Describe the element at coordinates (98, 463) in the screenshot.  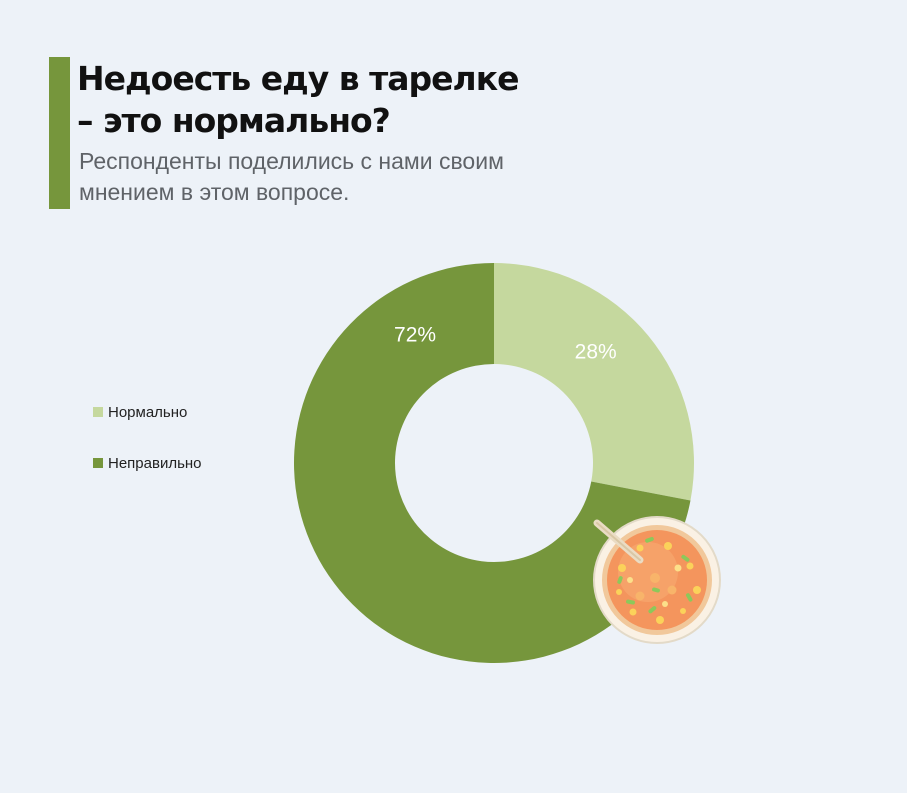
I see `legend-swatch-wrong` at that location.